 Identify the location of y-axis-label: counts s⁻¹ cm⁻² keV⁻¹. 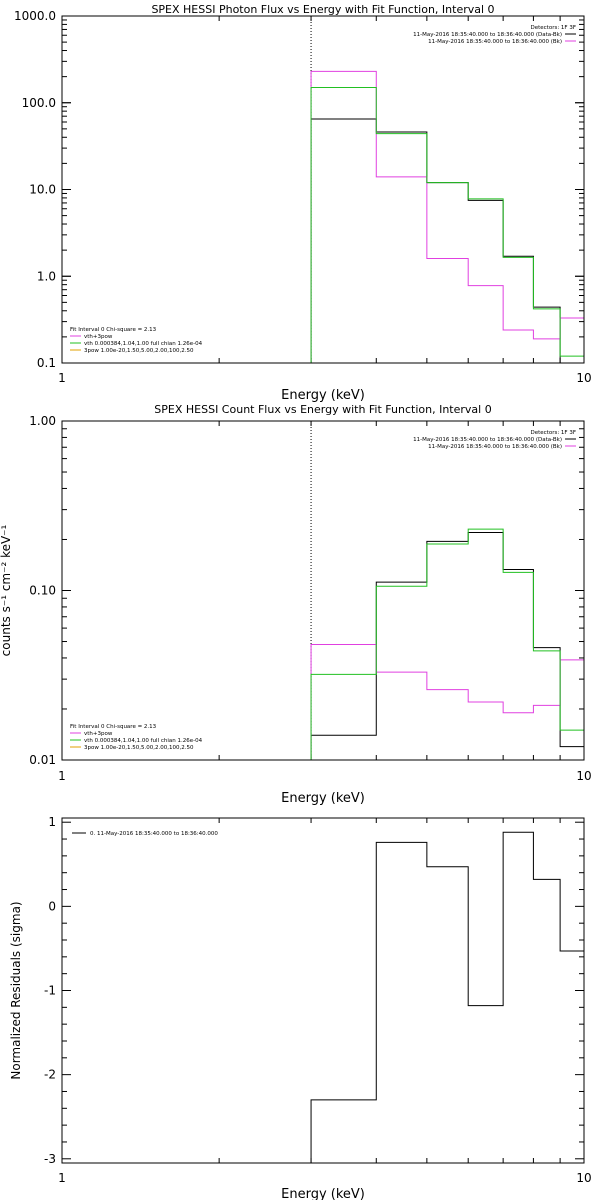
(6, 590).